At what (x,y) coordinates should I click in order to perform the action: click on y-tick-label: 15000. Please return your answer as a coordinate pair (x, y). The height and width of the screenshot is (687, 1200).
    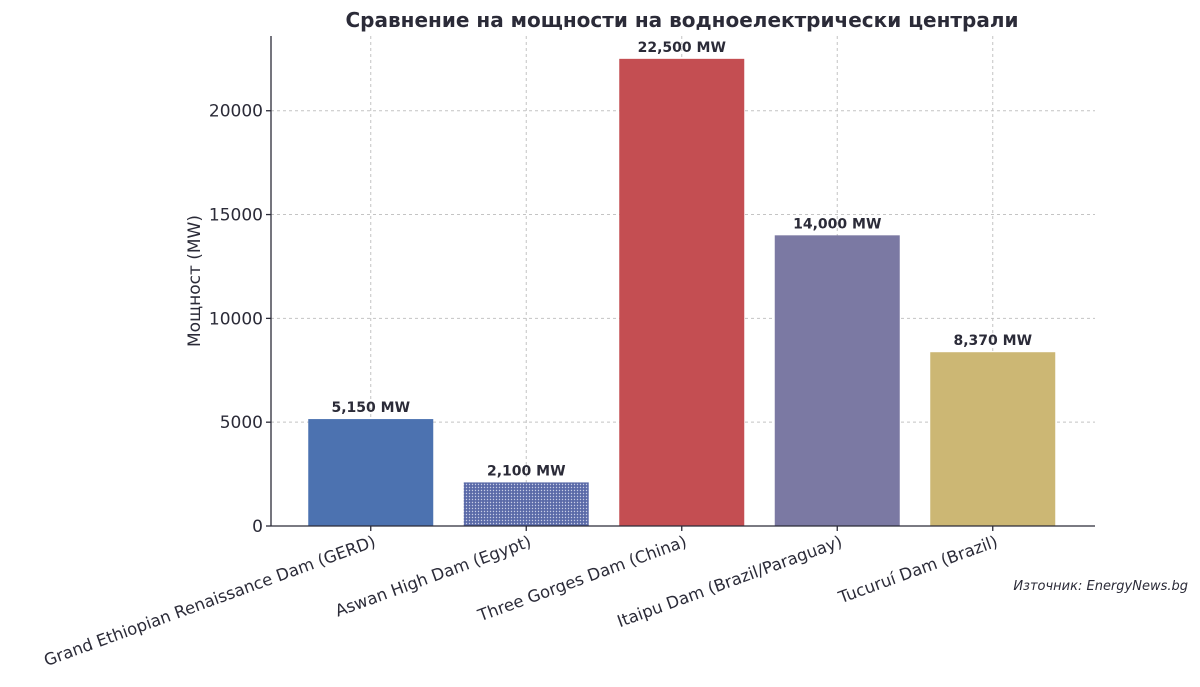
    Looking at the image, I should click on (236, 216).